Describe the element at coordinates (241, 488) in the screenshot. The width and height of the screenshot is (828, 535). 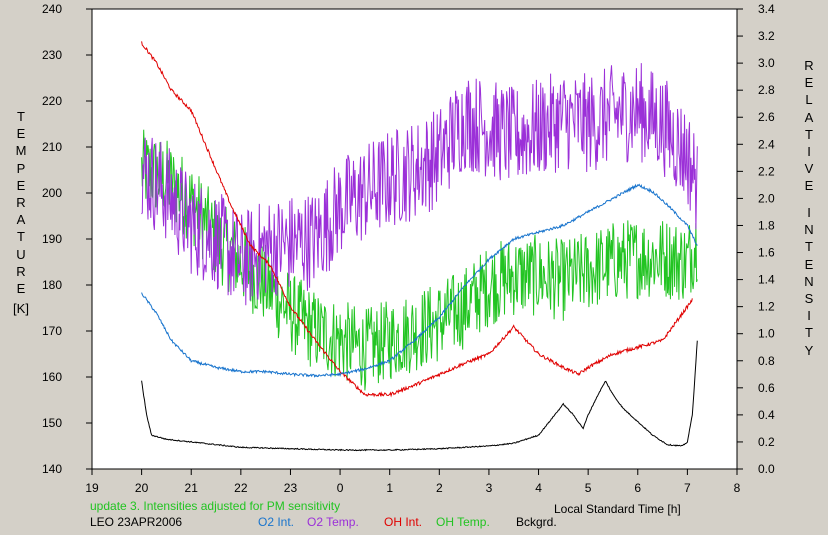
I see `x-tick-label: 22` at that location.